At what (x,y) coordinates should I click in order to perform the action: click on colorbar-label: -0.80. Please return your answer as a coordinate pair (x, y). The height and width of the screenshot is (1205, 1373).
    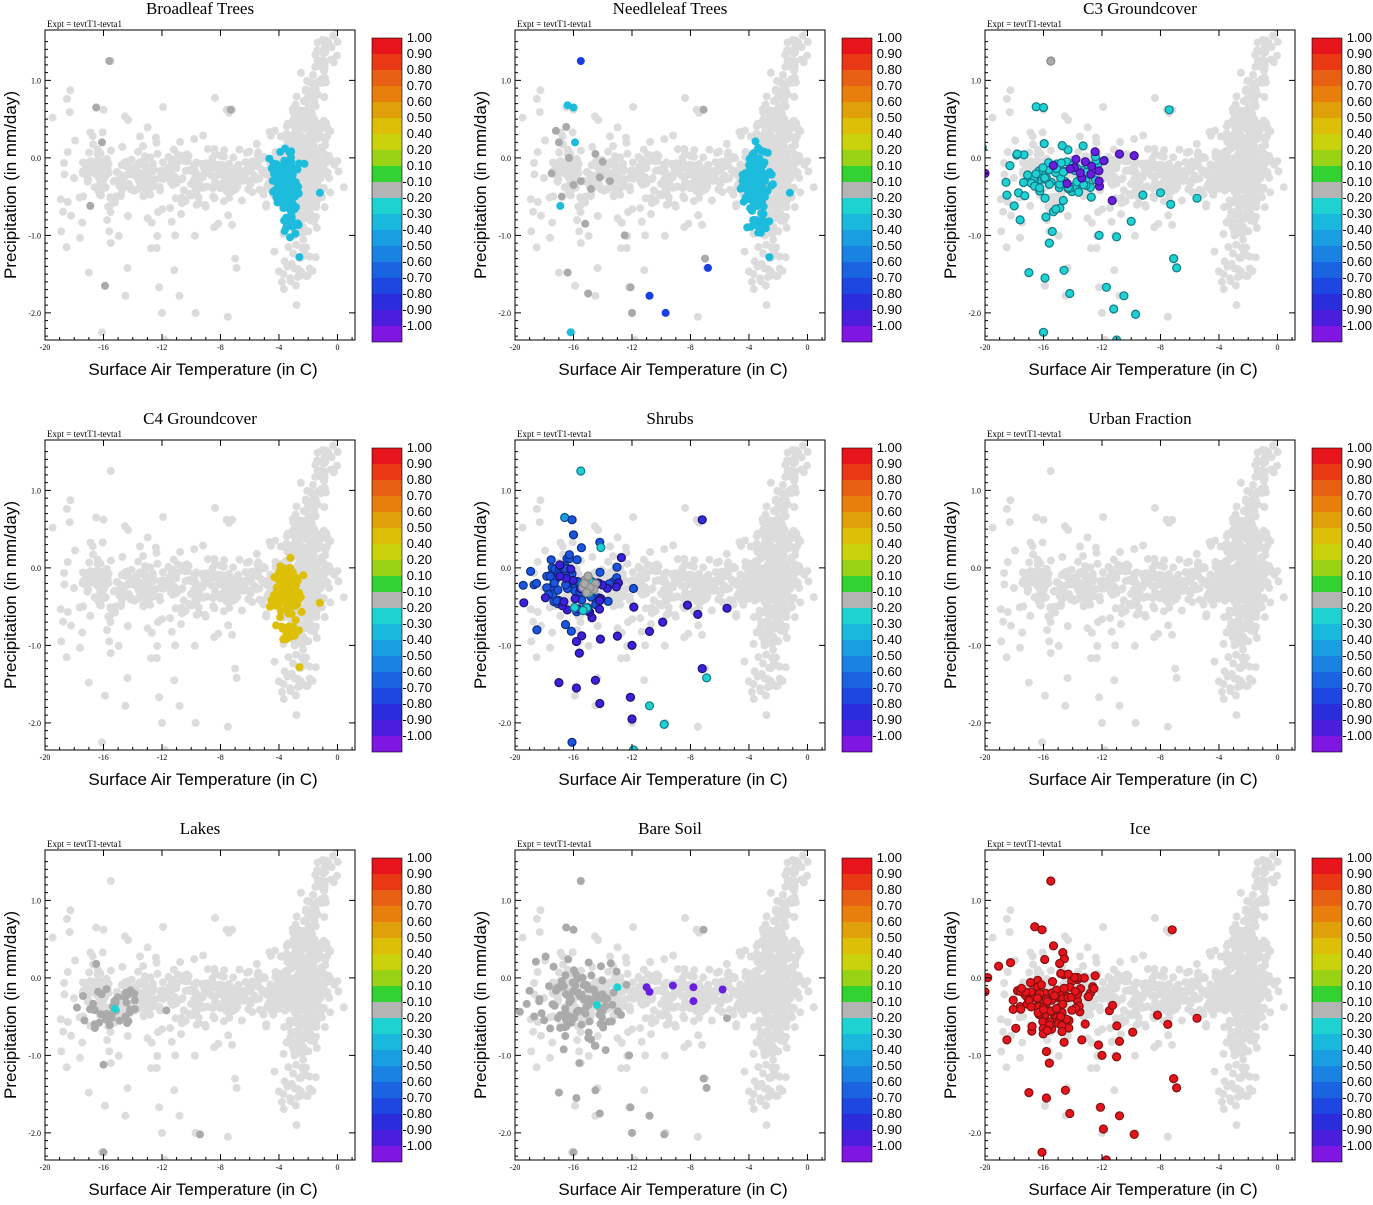
    Looking at the image, I should click on (417, 293).